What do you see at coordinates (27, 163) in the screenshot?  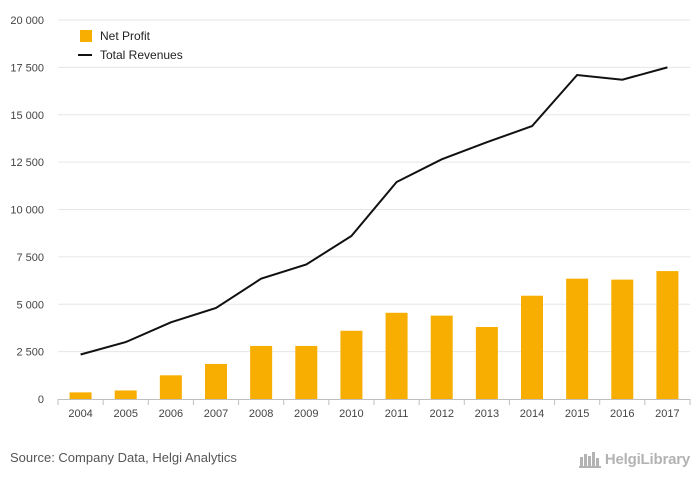 I see `y-tick-label: 12 500` at bounding box center [27, 163].